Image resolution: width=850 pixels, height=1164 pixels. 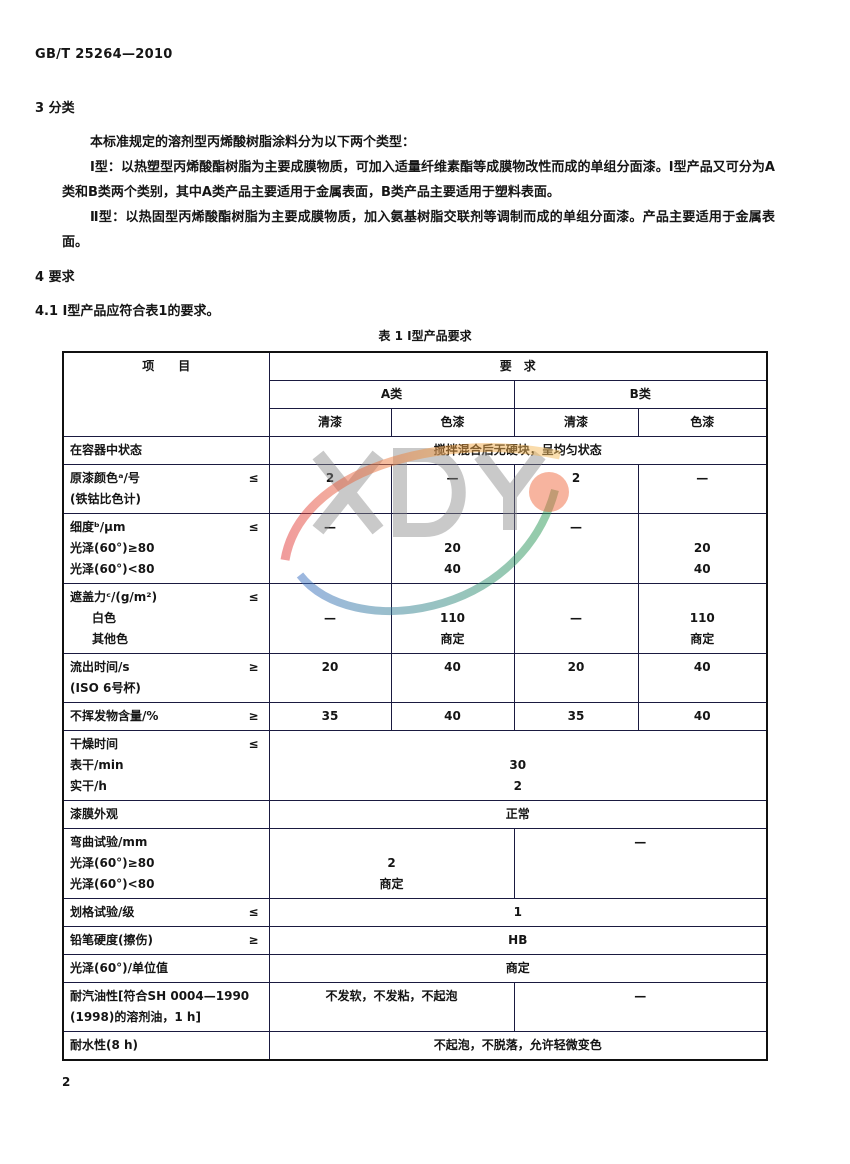 What do you see at coordinates (114, 597) in the screenshot?
I see `item-label: 遮盖力ᶜ/(g/m²)` at bounding box center [114, 597].